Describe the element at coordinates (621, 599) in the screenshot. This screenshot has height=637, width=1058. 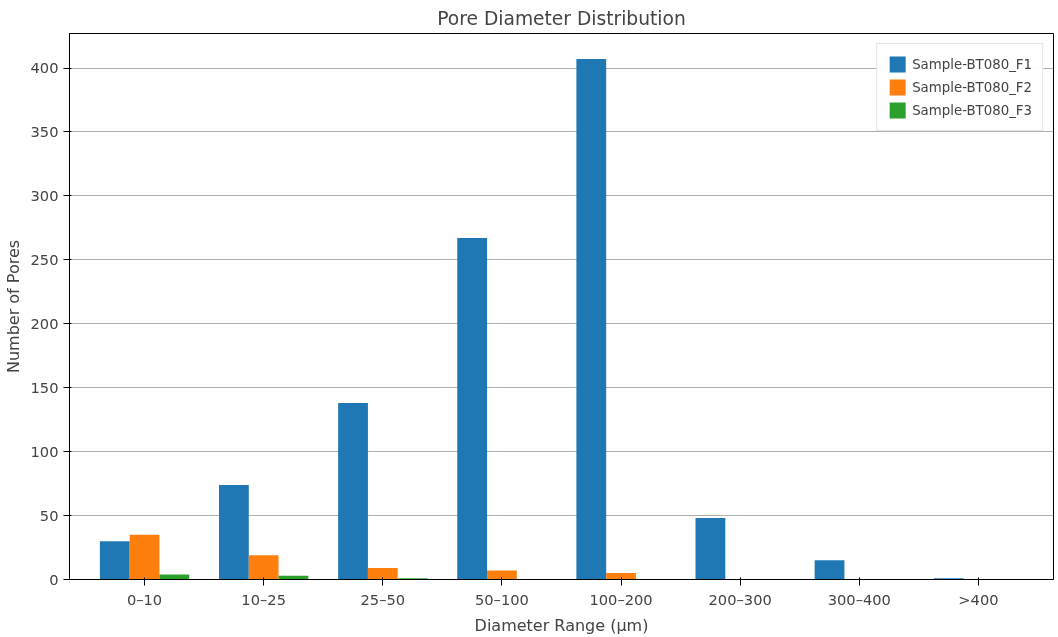
I see `x-tick-label: 100–200` at that location.